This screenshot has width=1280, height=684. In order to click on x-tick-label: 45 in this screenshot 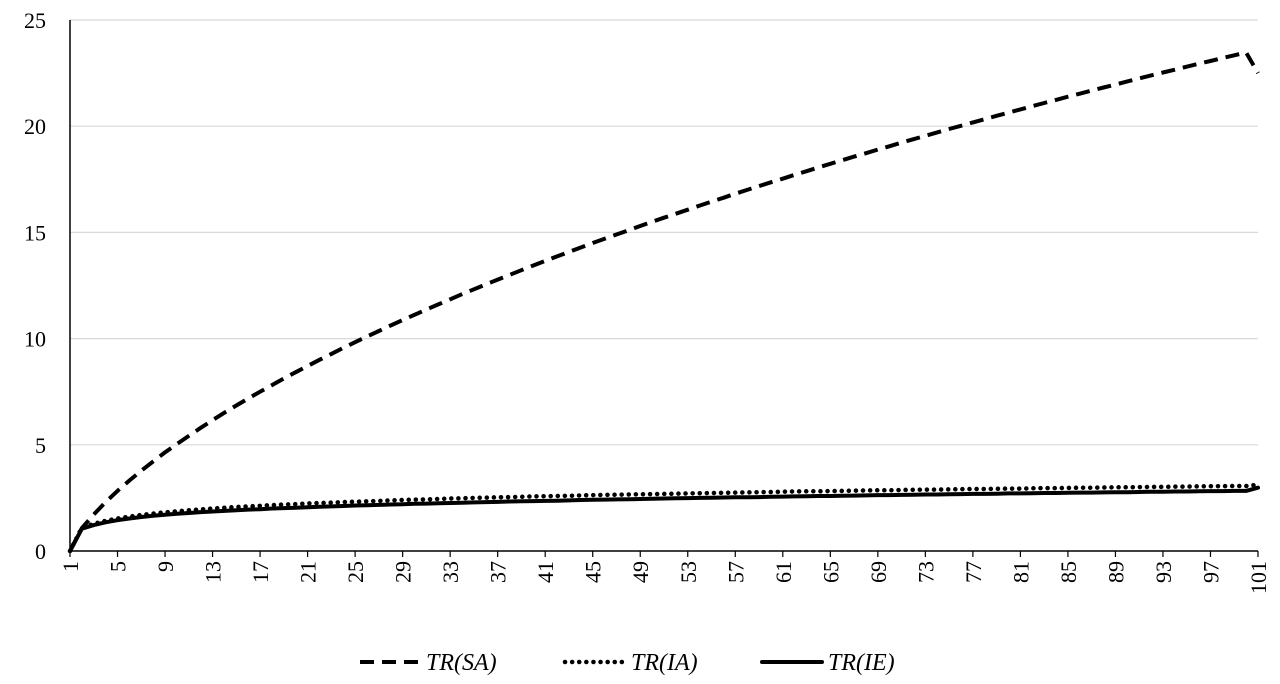, I will do `click(593, 572)`.